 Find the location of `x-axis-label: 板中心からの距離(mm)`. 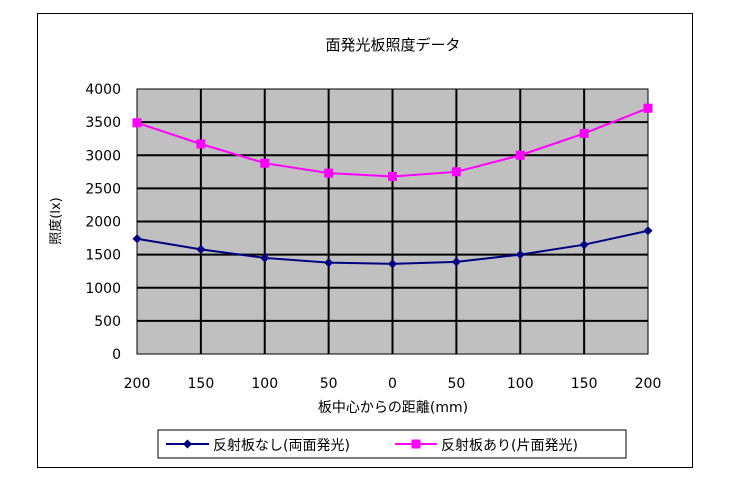

x-axis-label: 板中心からの距離(mm) is located at coordinates (393, 407).